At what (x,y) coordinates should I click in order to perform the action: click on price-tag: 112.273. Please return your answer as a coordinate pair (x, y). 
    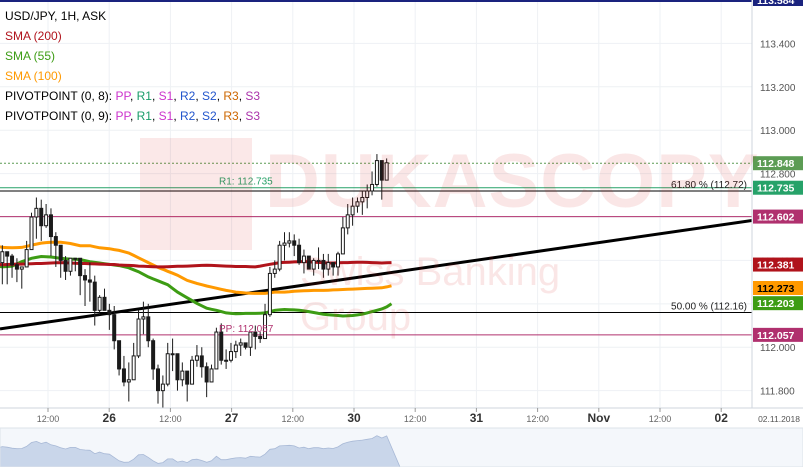
    Looking at the image, I should click on (778, 287).